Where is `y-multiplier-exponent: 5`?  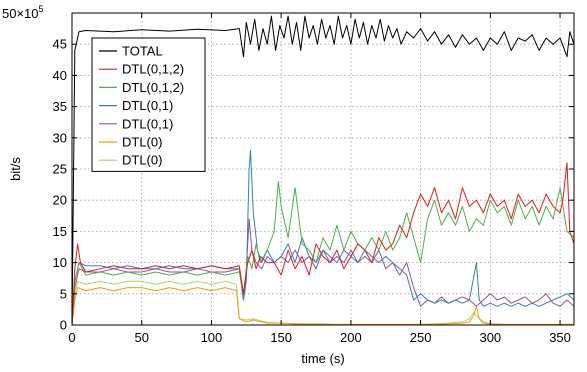
y-multiplier-exponent: 5 is located at coordinates (41, 9).